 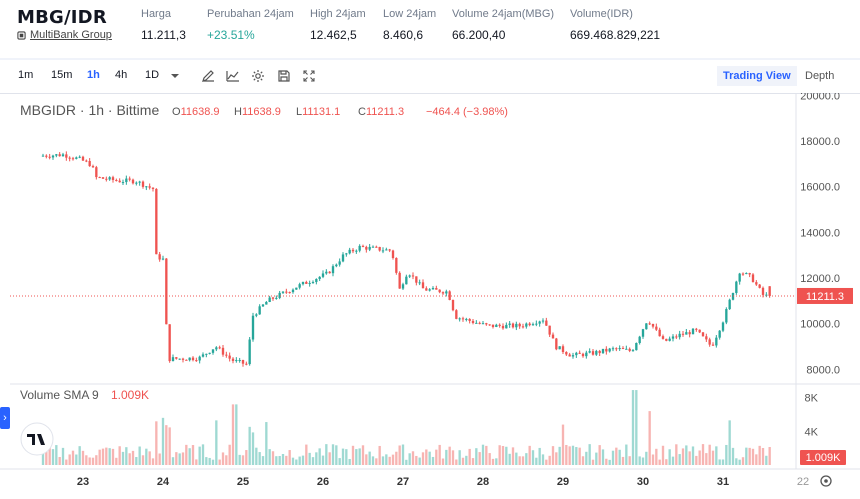 What do you see at coordinates (250, 14) in the screenshot?
I see `stat-label: Perubahan 24jam` at bounding box center [250, 14].